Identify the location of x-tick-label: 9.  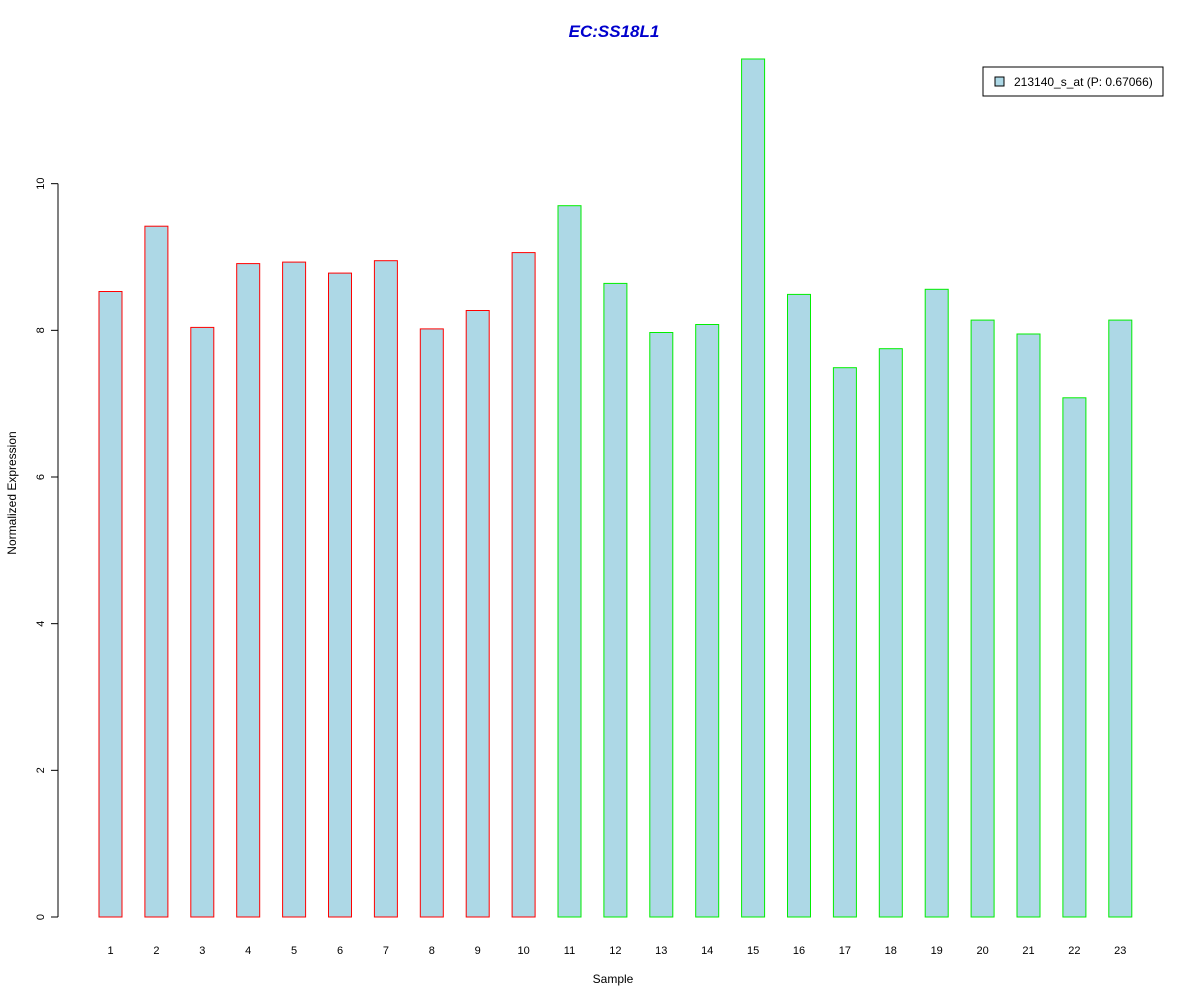
(478, 951).